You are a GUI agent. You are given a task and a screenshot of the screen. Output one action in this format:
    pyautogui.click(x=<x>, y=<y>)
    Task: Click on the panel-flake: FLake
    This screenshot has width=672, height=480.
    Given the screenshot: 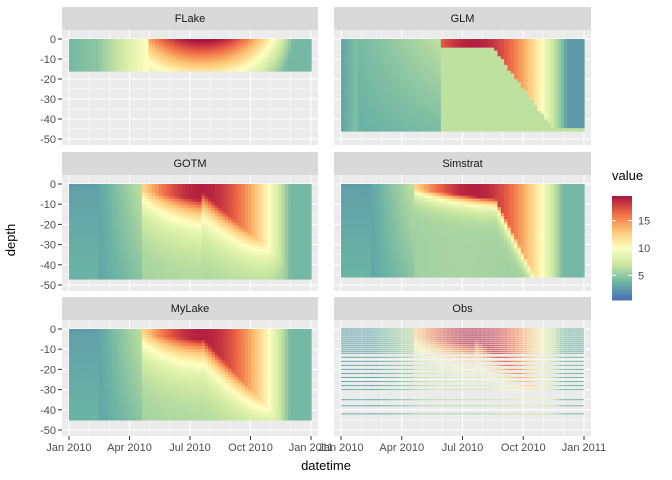 What is the action you would take?
    pyautogui.click(x=190, y=76)
    